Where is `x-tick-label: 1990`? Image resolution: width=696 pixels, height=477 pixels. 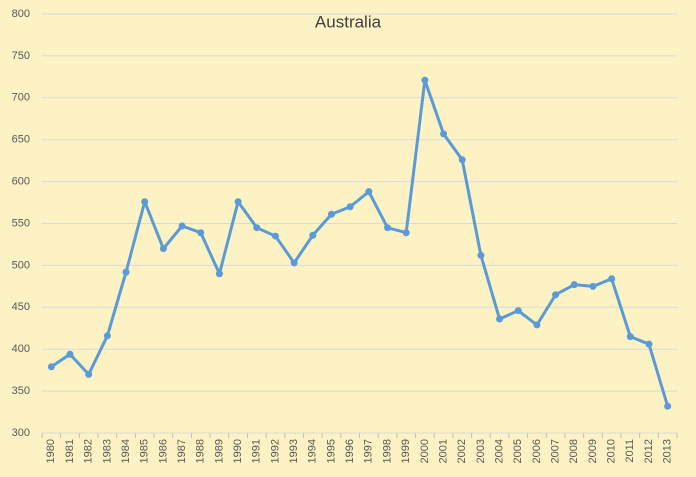
x-tick-label: 1990 is located at coordinates (238, 451).